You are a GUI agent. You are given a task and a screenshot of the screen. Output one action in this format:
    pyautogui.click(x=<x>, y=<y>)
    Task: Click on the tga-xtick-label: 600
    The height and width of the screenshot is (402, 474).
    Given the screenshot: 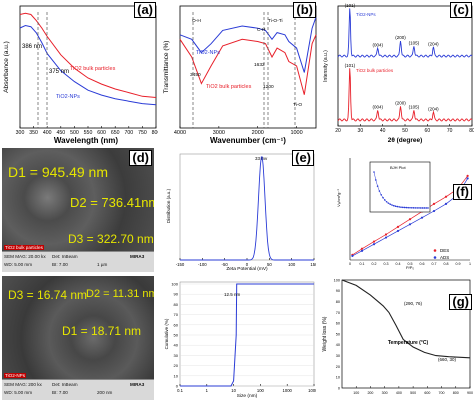 What is the action you would take?
    pyautogui.click(x=427, y=393)
    